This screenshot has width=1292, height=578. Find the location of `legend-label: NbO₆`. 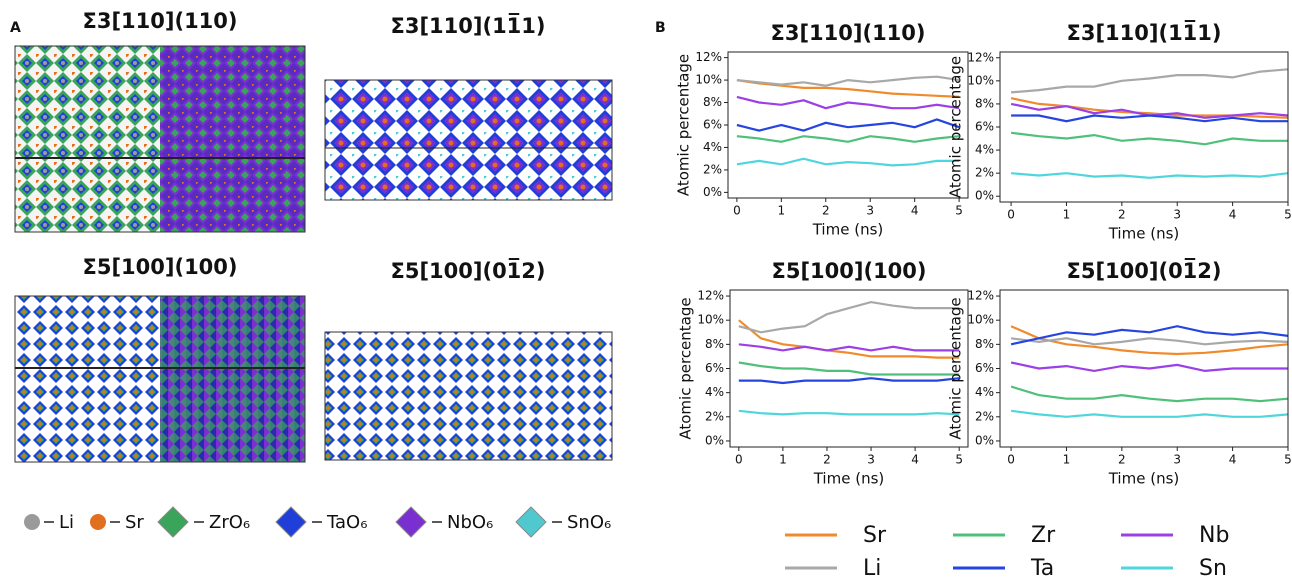

legend-label: NbO₆ is located at coordinates (470, 522).